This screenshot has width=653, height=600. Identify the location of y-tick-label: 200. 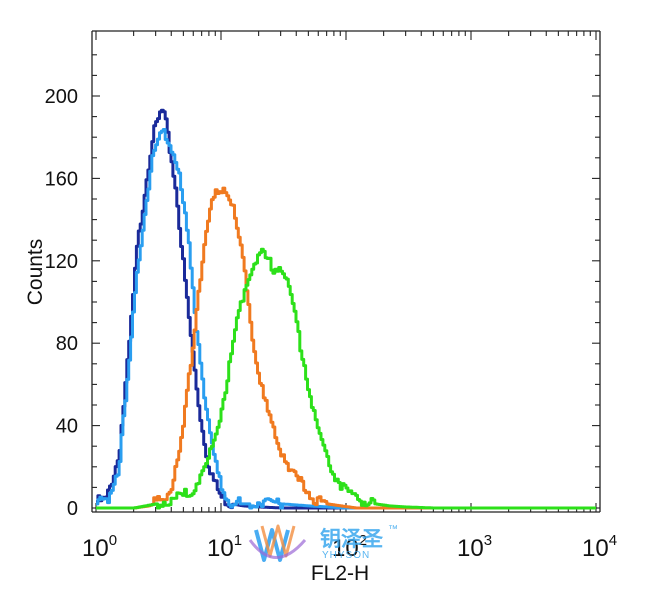
(61, 97).